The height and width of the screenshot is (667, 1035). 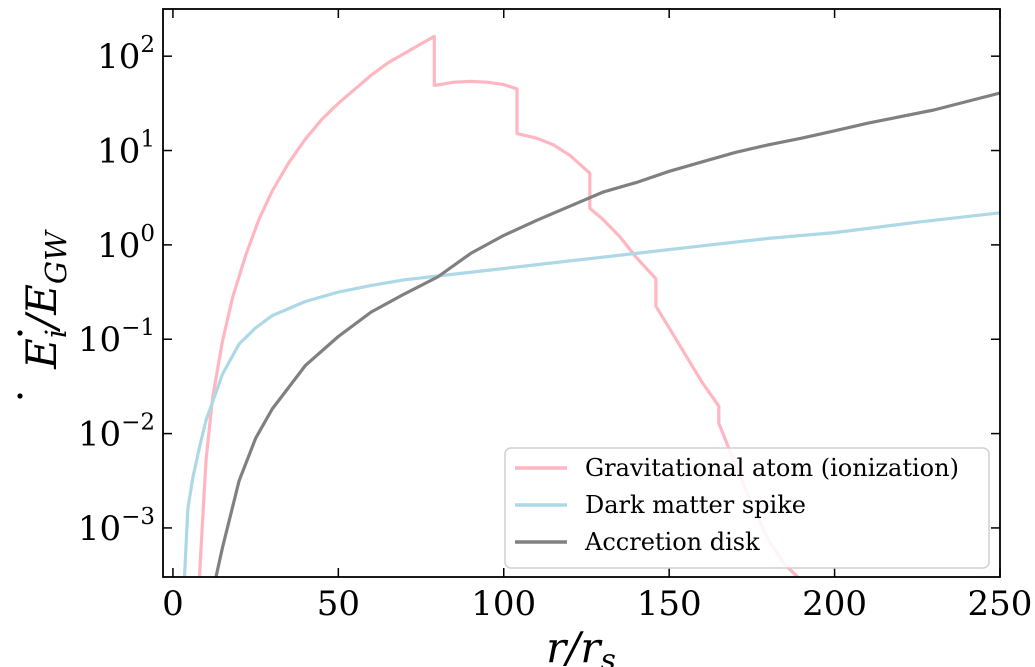 What do you see at coordinates (834, 604) in the screenshot?
I see `x-tick-label-4: 200` at bounding box center [834, 604].